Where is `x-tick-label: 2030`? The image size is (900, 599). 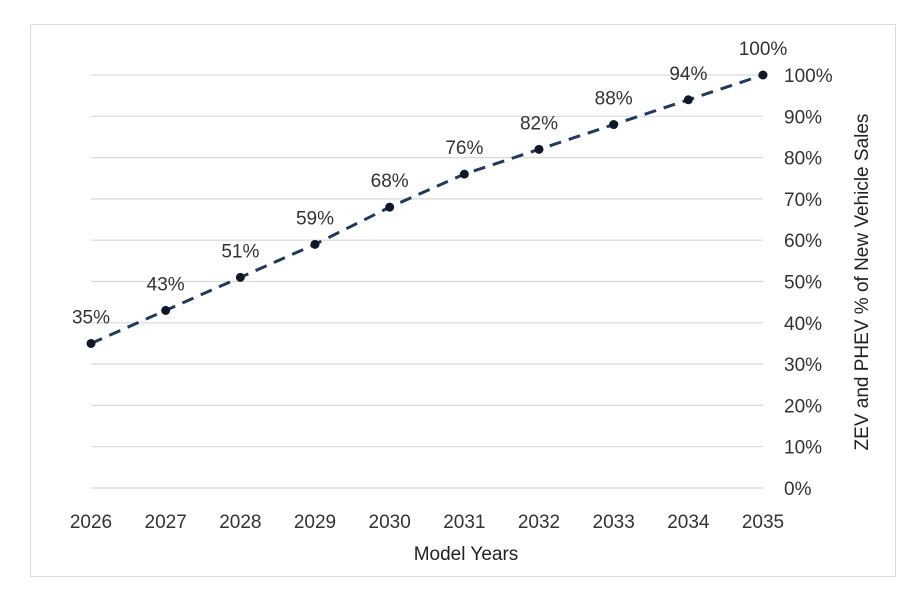
x-tick-label: 2030 is located at coordinates (390, 522).